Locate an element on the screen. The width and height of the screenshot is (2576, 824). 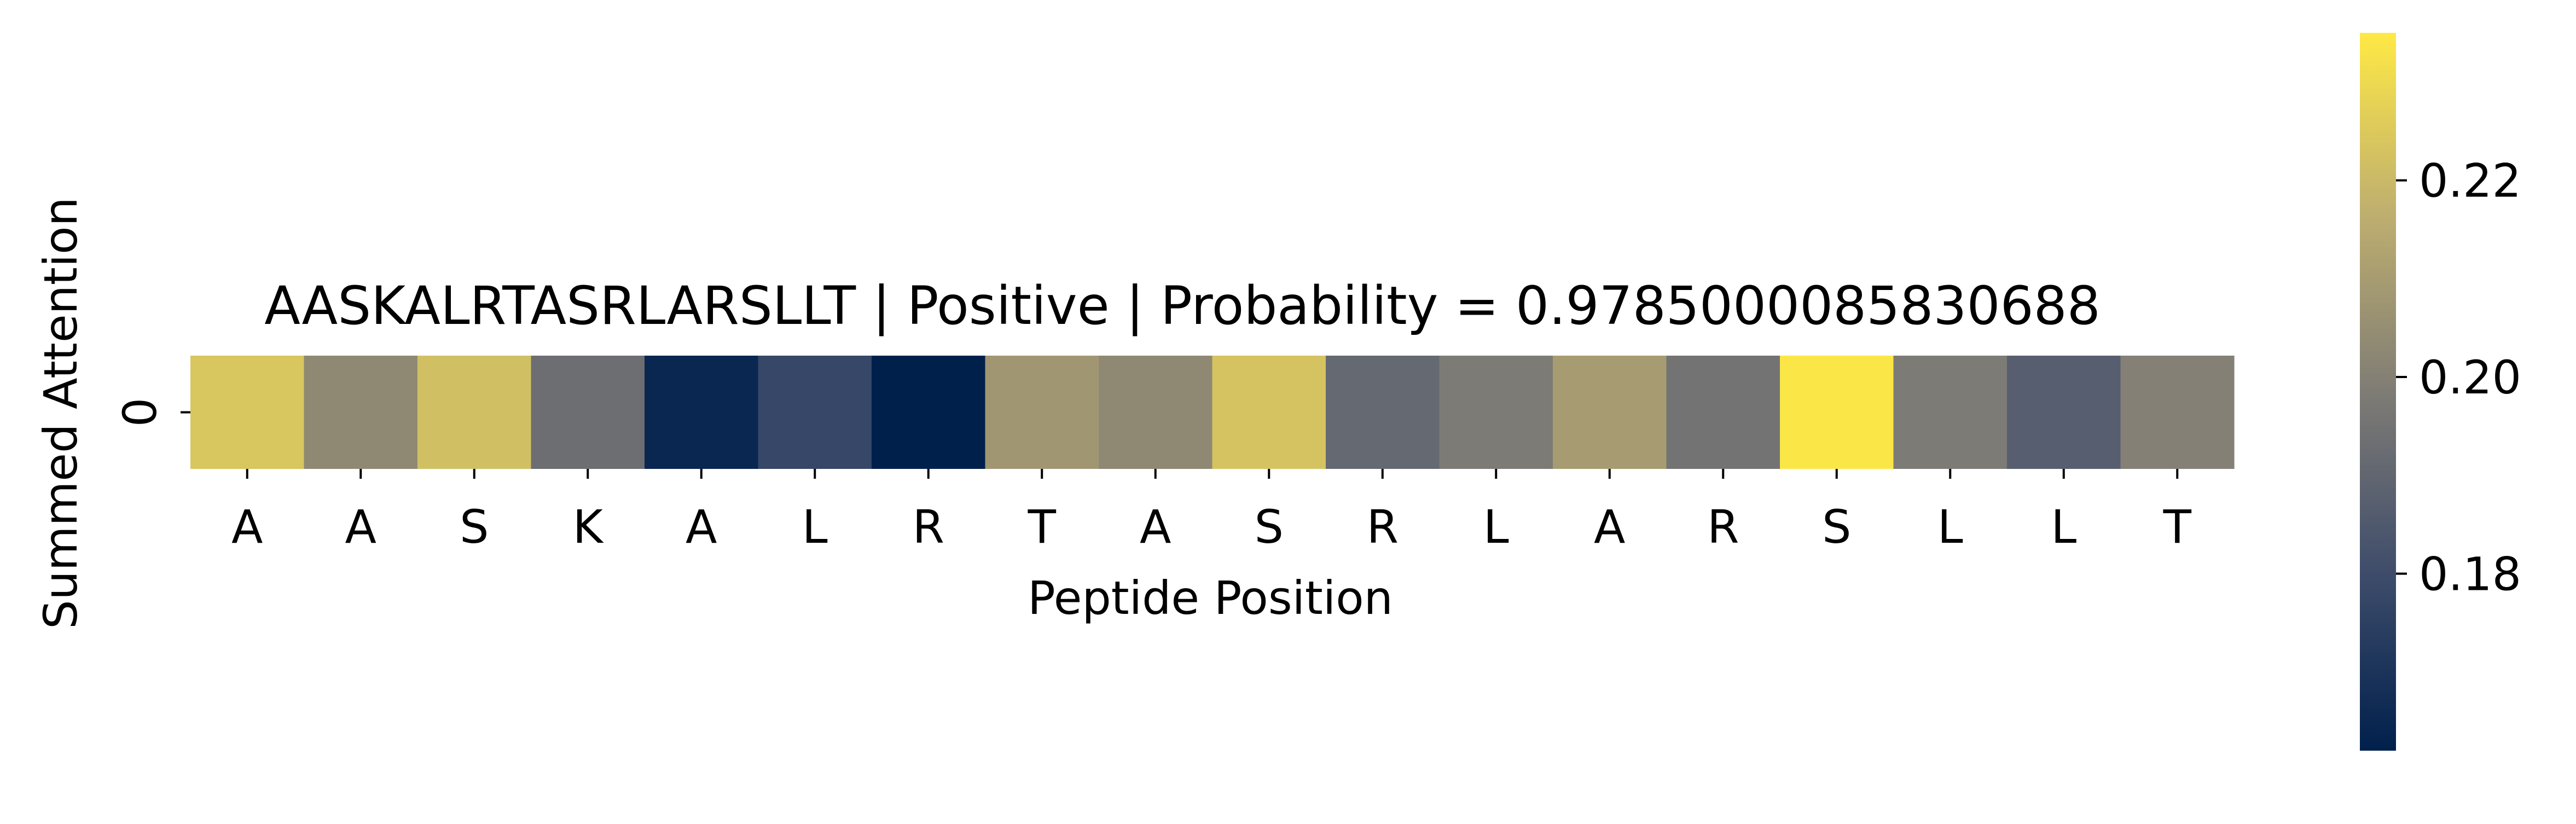
colorbar-ticks: 0.18 0.20 0.22 is located at coordinates (2459, 377).